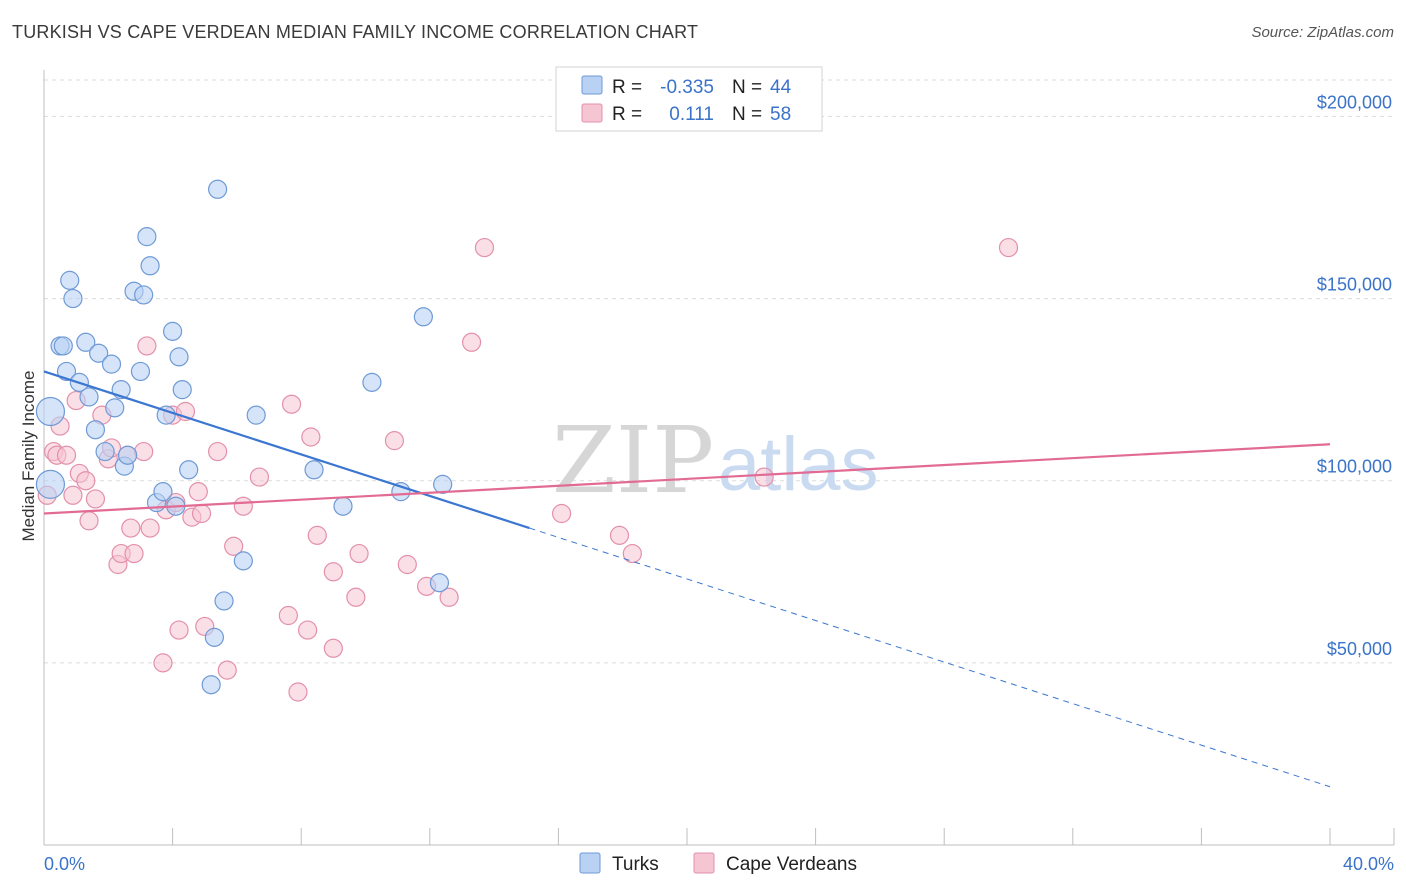  Describe the element at coordinates (633, 460) in the screenshot. I see `watermark-zip: ZIP` at that location.